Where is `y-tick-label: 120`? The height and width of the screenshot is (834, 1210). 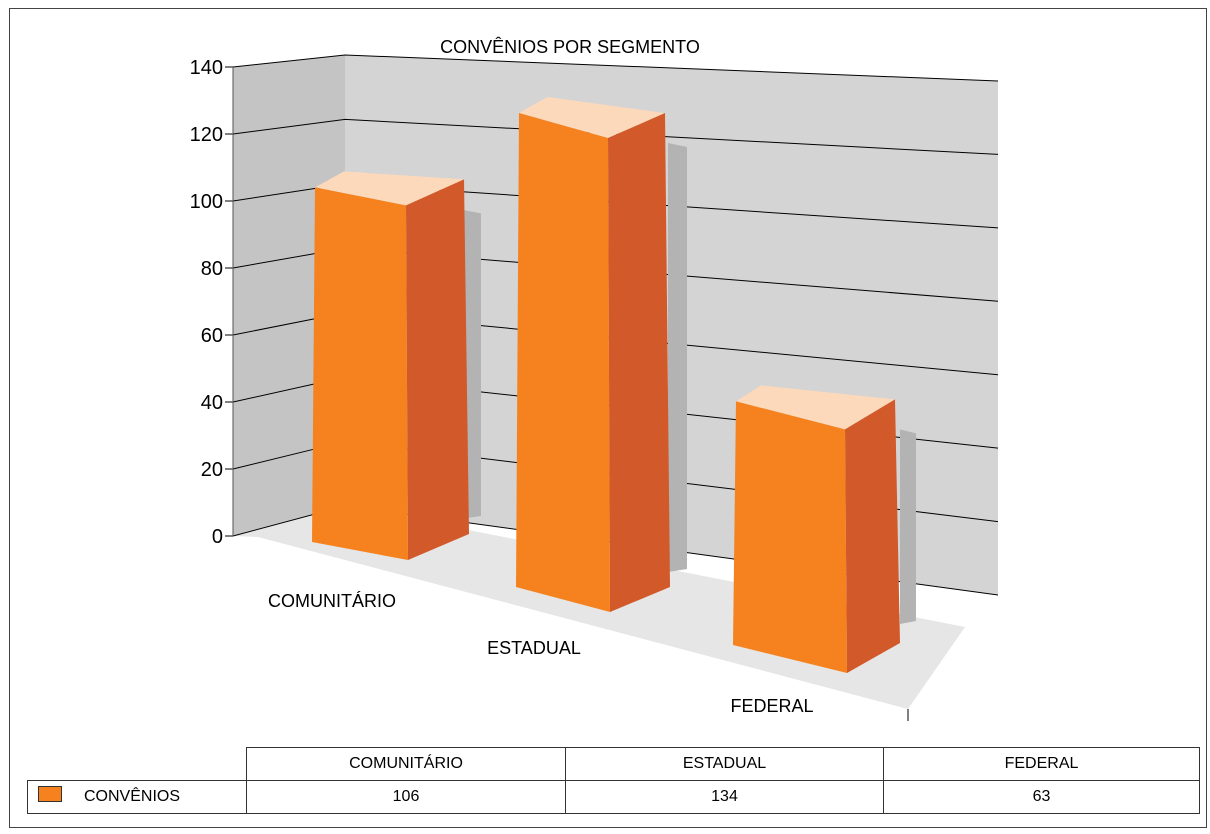
y-tick-label: 120 is located at coordinates (206, 135).